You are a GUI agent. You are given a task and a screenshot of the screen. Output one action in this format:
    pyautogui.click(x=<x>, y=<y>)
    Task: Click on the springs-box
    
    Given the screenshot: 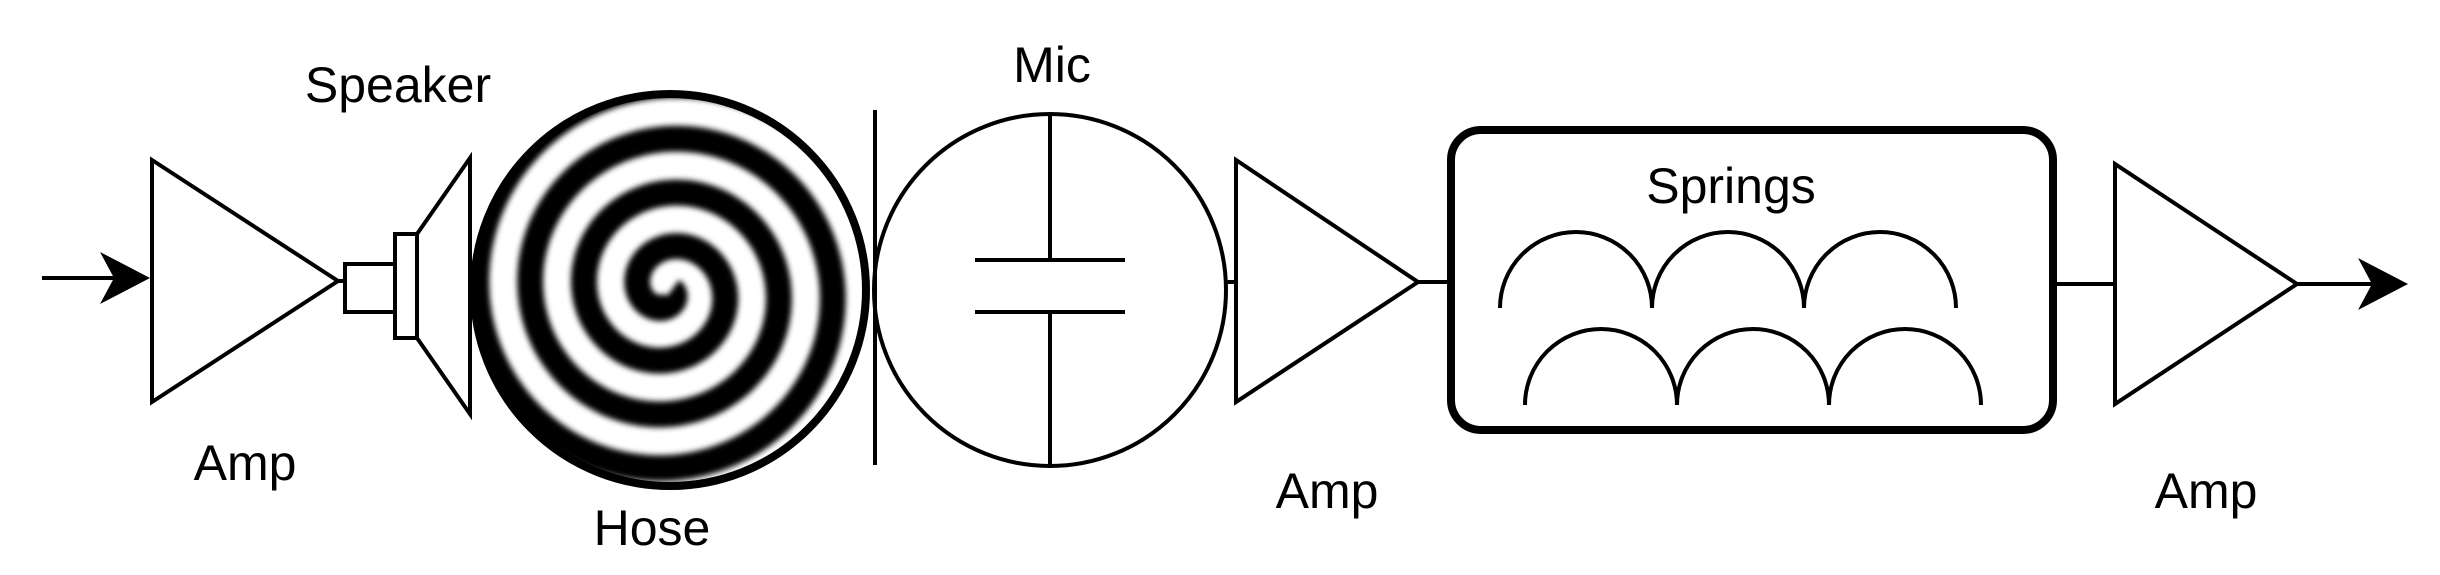 What is the action you would take?
    pyautogui.click(x=1752, y=280)
    